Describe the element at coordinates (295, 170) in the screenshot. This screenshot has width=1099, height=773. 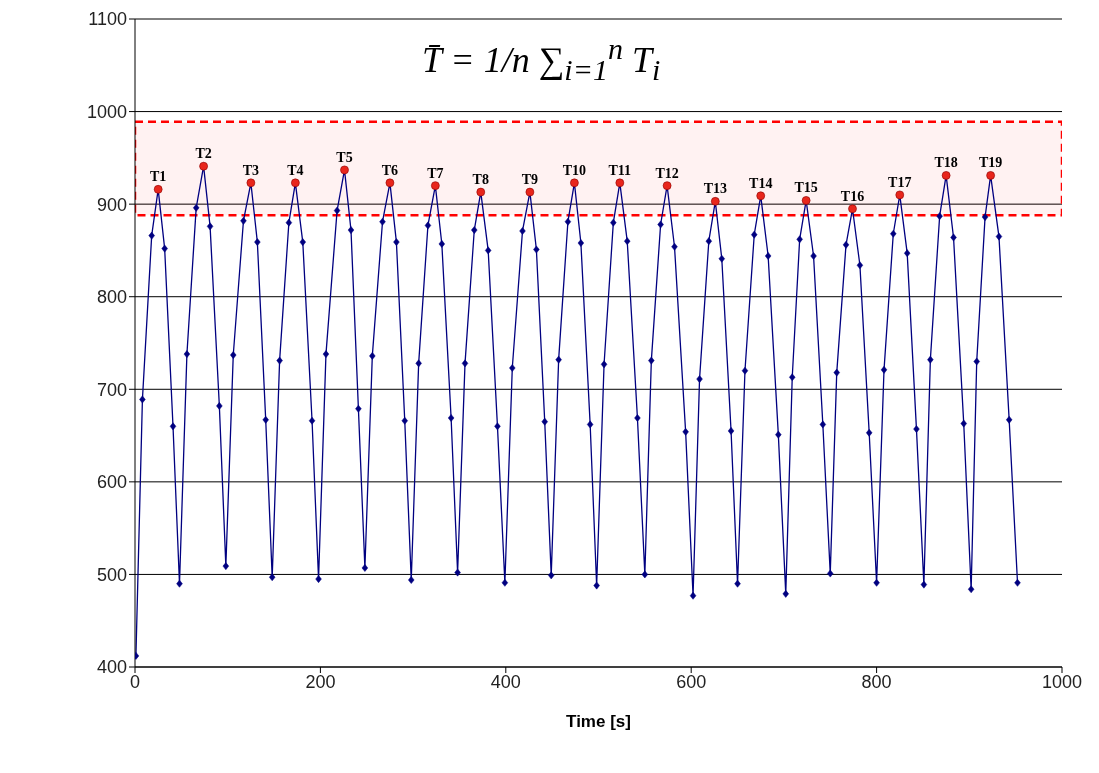
I see `annotation: T4` at that location.